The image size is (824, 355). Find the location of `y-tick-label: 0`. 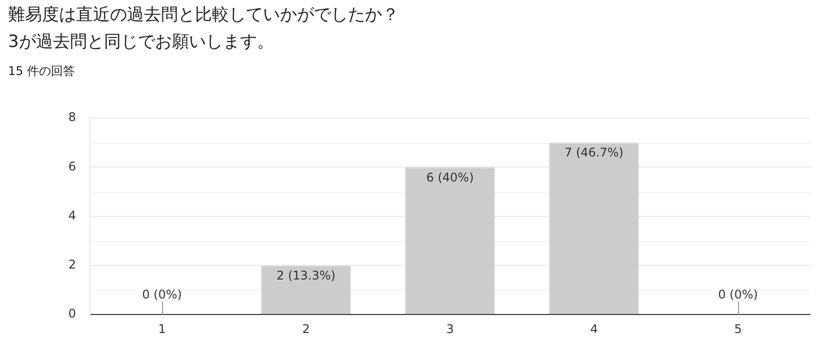

y-tick-label: 0 is located at coordinates (72, 313).